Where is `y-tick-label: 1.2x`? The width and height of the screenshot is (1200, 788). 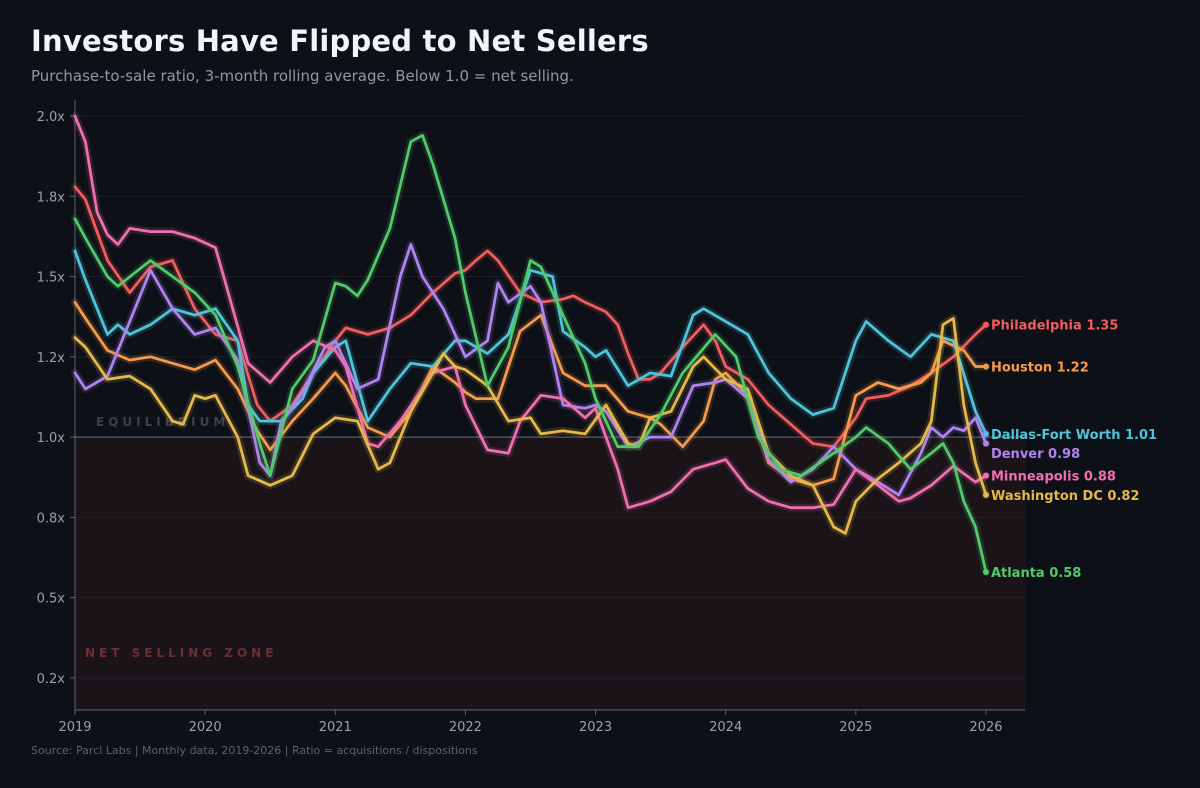
y-tick-label: 1.2x is located at coordinates (51, 358).